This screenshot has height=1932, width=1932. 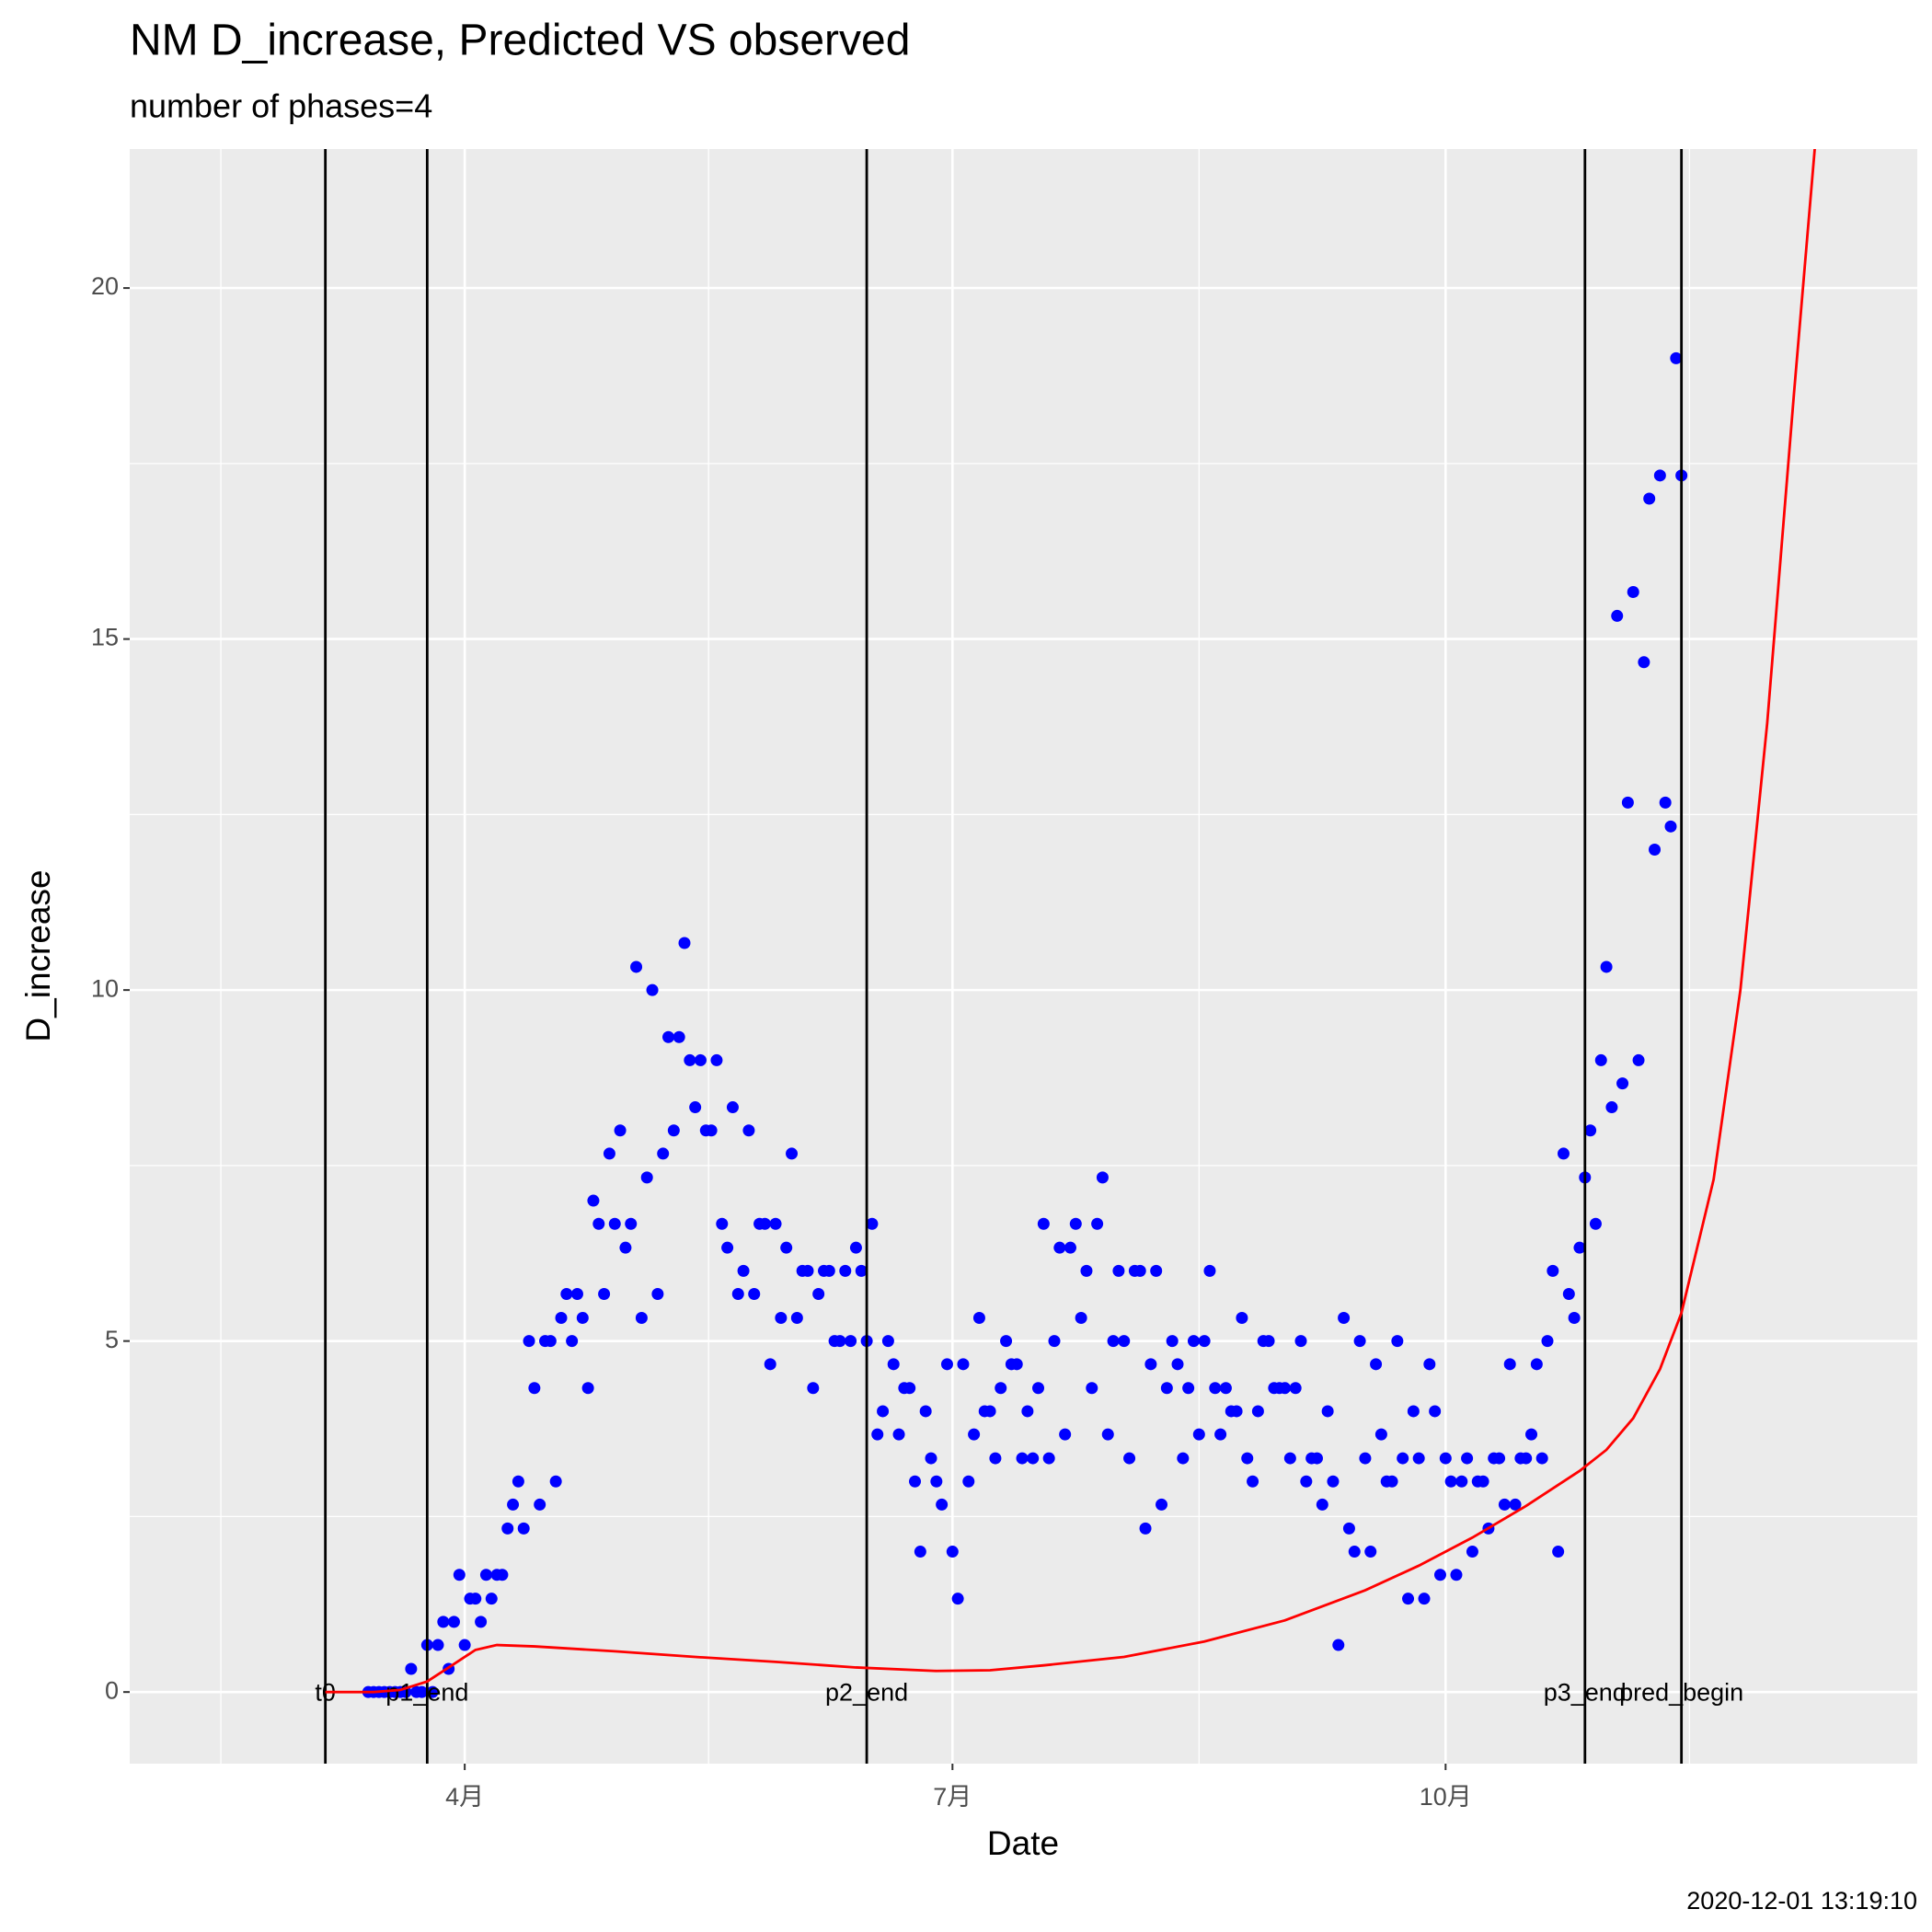 What do you see at coordinates (1801, 1901) in the screenshot?
I see `caption: 2020-12-01 13:19:10` at bounding box center [1801, 1901].